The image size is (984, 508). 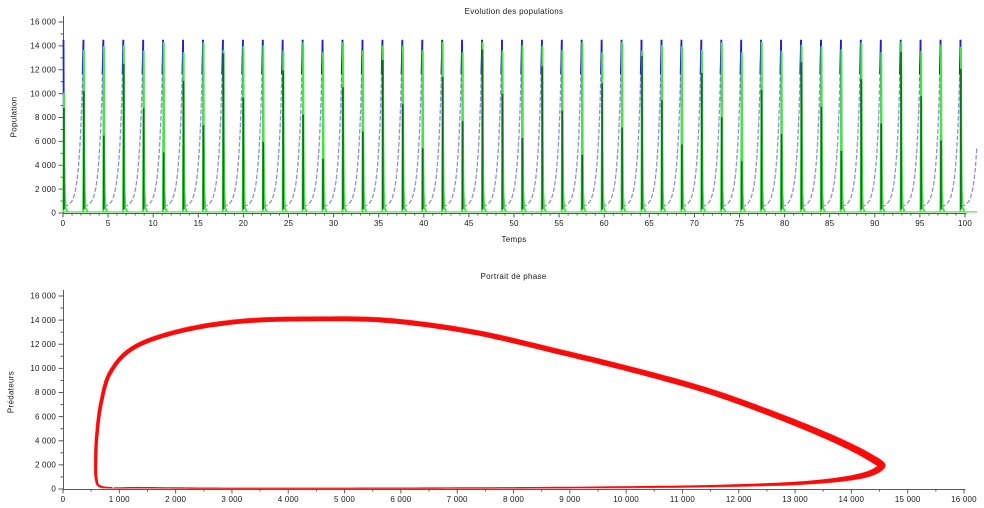 What do you see at coordinates (920, 223) in the screenshot?
I see `svg-text: 95` at bounding box center [920, 223].